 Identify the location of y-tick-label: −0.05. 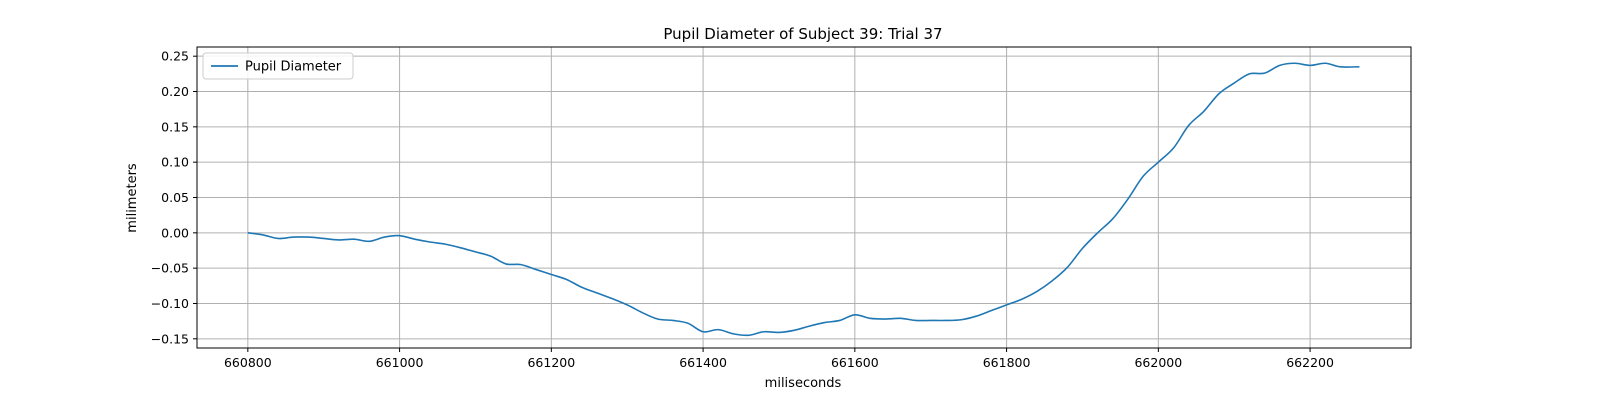
(170, 268).